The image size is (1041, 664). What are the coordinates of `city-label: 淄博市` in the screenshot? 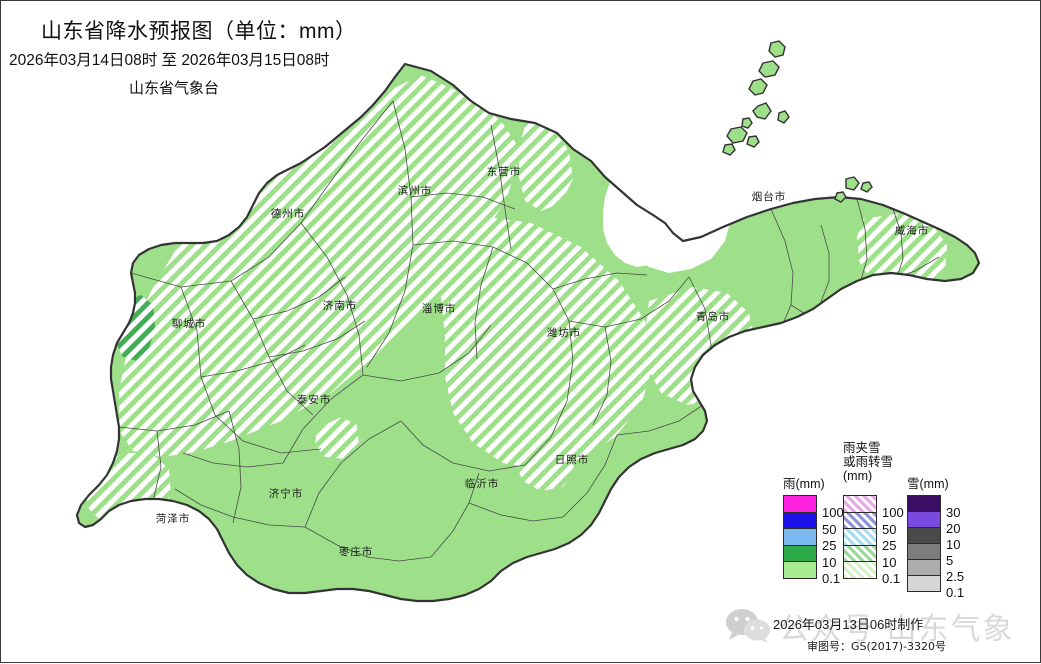 It's located at (439, 308).